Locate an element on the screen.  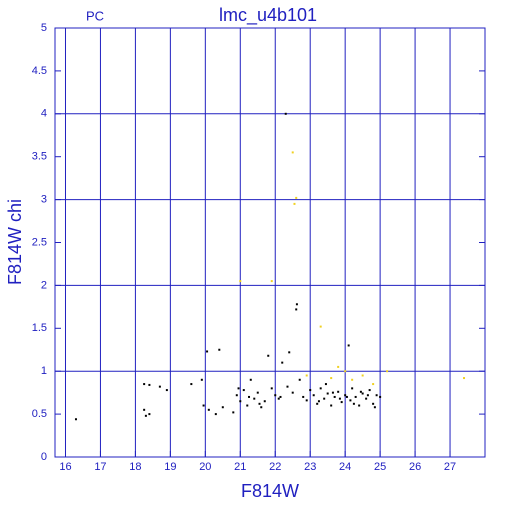
y-tick-label: 1.5 is located at coordinates (39, 328).